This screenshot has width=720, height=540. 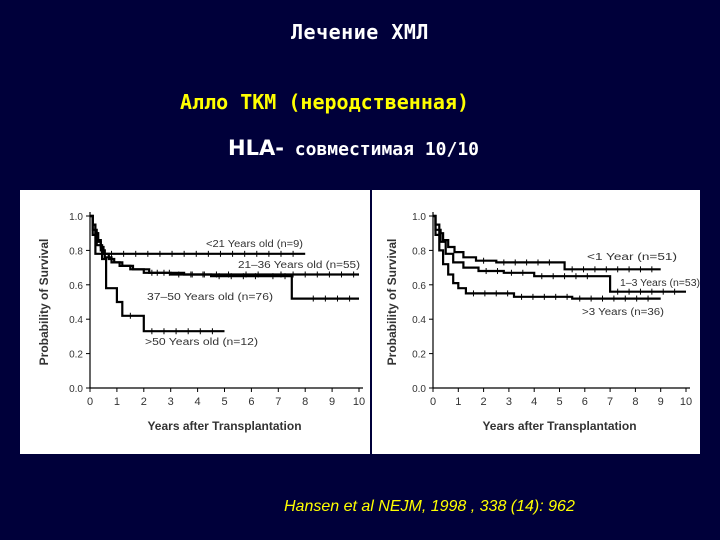 I want to click on series-label: <21 Years old (n=9), so click(x=254, y=244).